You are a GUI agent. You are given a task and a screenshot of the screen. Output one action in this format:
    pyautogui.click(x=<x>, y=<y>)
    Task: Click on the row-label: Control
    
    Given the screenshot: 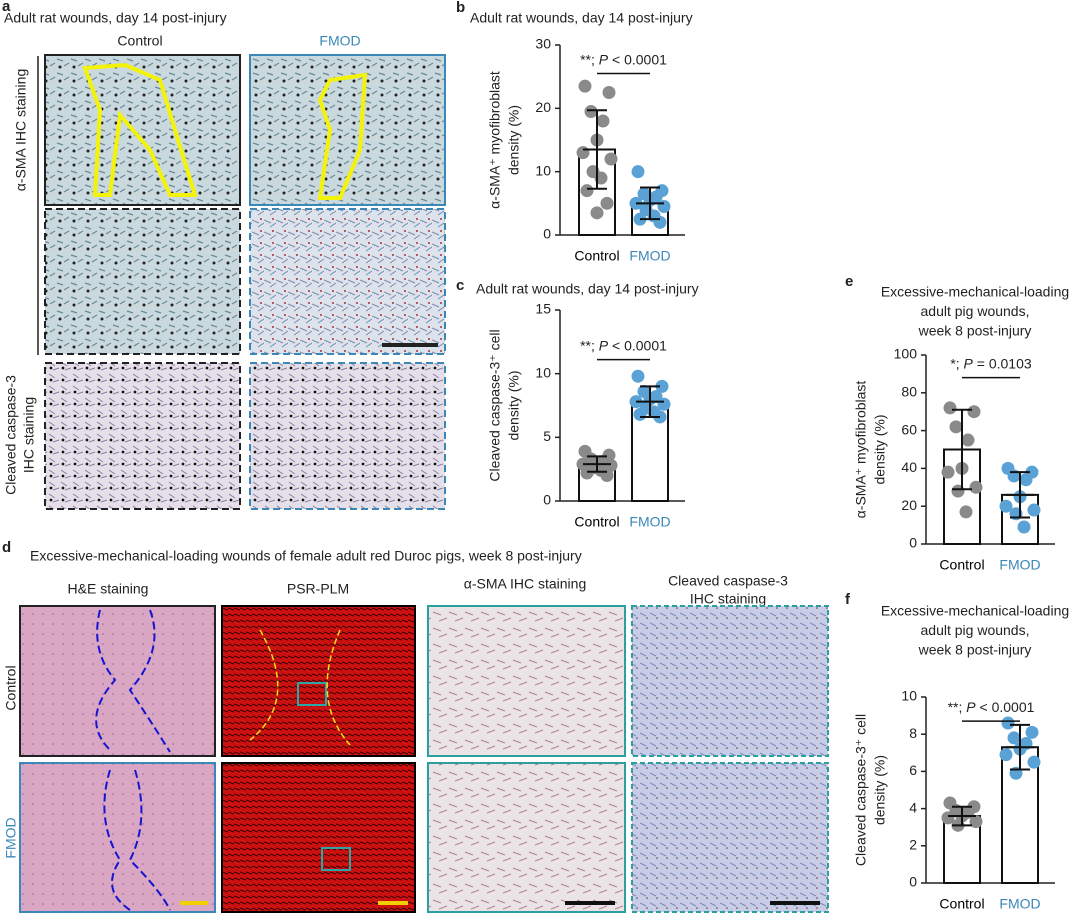 What is the action you would take?
    pyautogui.click(x=11, y=687)
    